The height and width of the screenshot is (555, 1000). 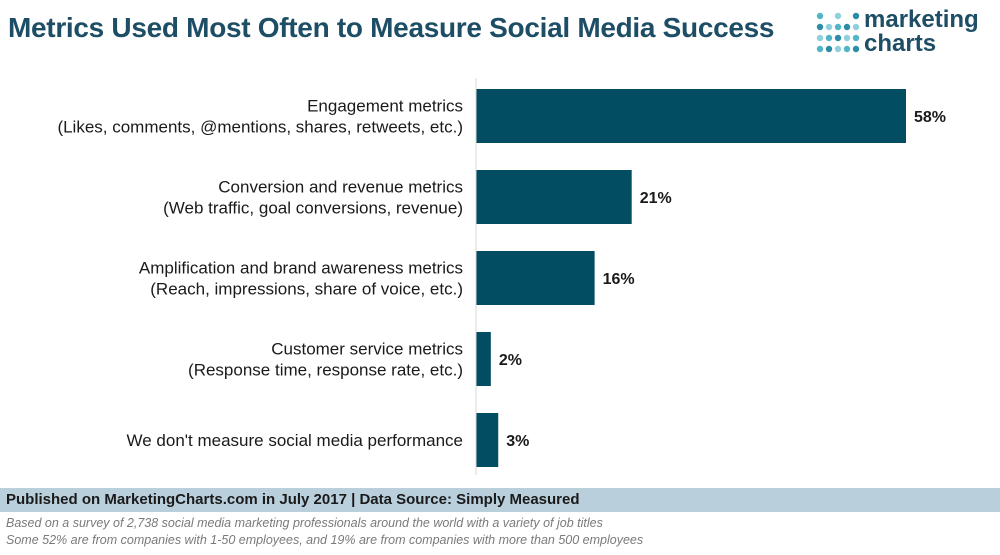 What do you see at coordinates (921, 19) in the screenshot?
I see `logo-line-1: marketing` at bounding box center [921, 19].